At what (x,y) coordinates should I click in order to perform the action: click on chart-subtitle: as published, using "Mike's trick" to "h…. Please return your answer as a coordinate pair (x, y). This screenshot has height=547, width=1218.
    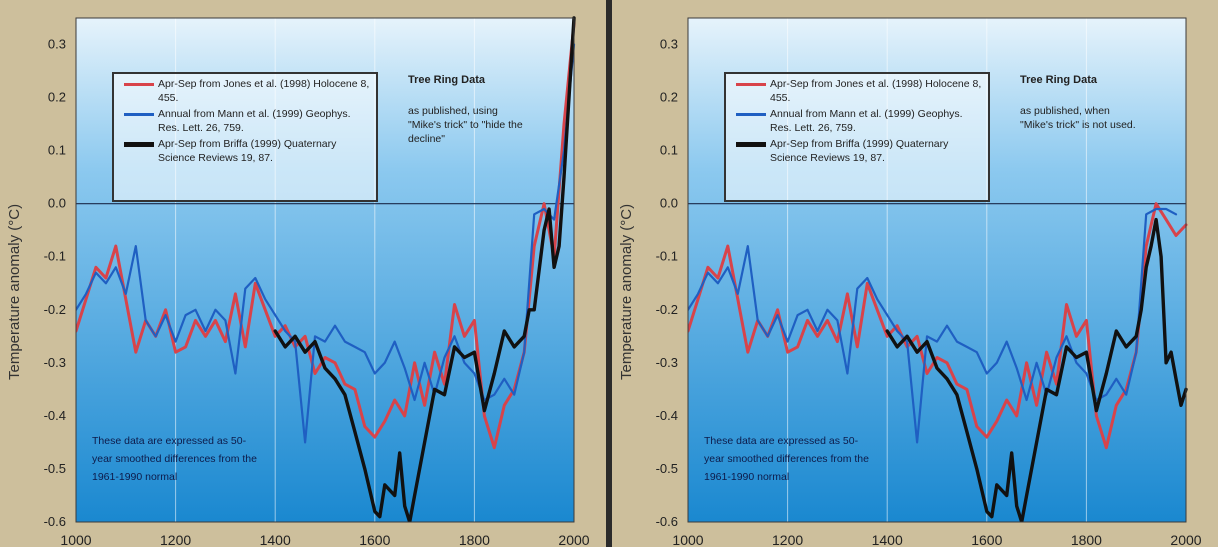
    Looking at the image, I should click on (465, 125).